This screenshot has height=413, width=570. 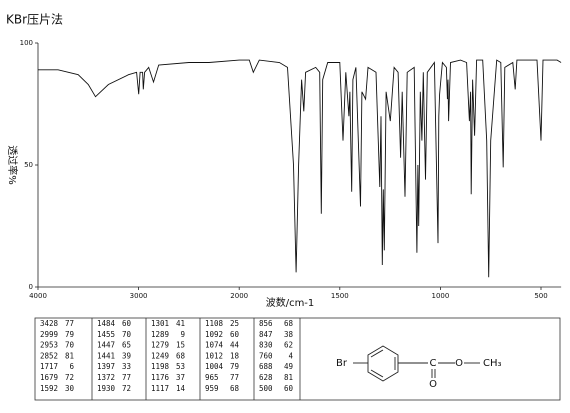 What do you see at coordinates (49, 355) in the screenshot?
I see `peak-wavenumber: 2852` at bounding box center [49, 355].